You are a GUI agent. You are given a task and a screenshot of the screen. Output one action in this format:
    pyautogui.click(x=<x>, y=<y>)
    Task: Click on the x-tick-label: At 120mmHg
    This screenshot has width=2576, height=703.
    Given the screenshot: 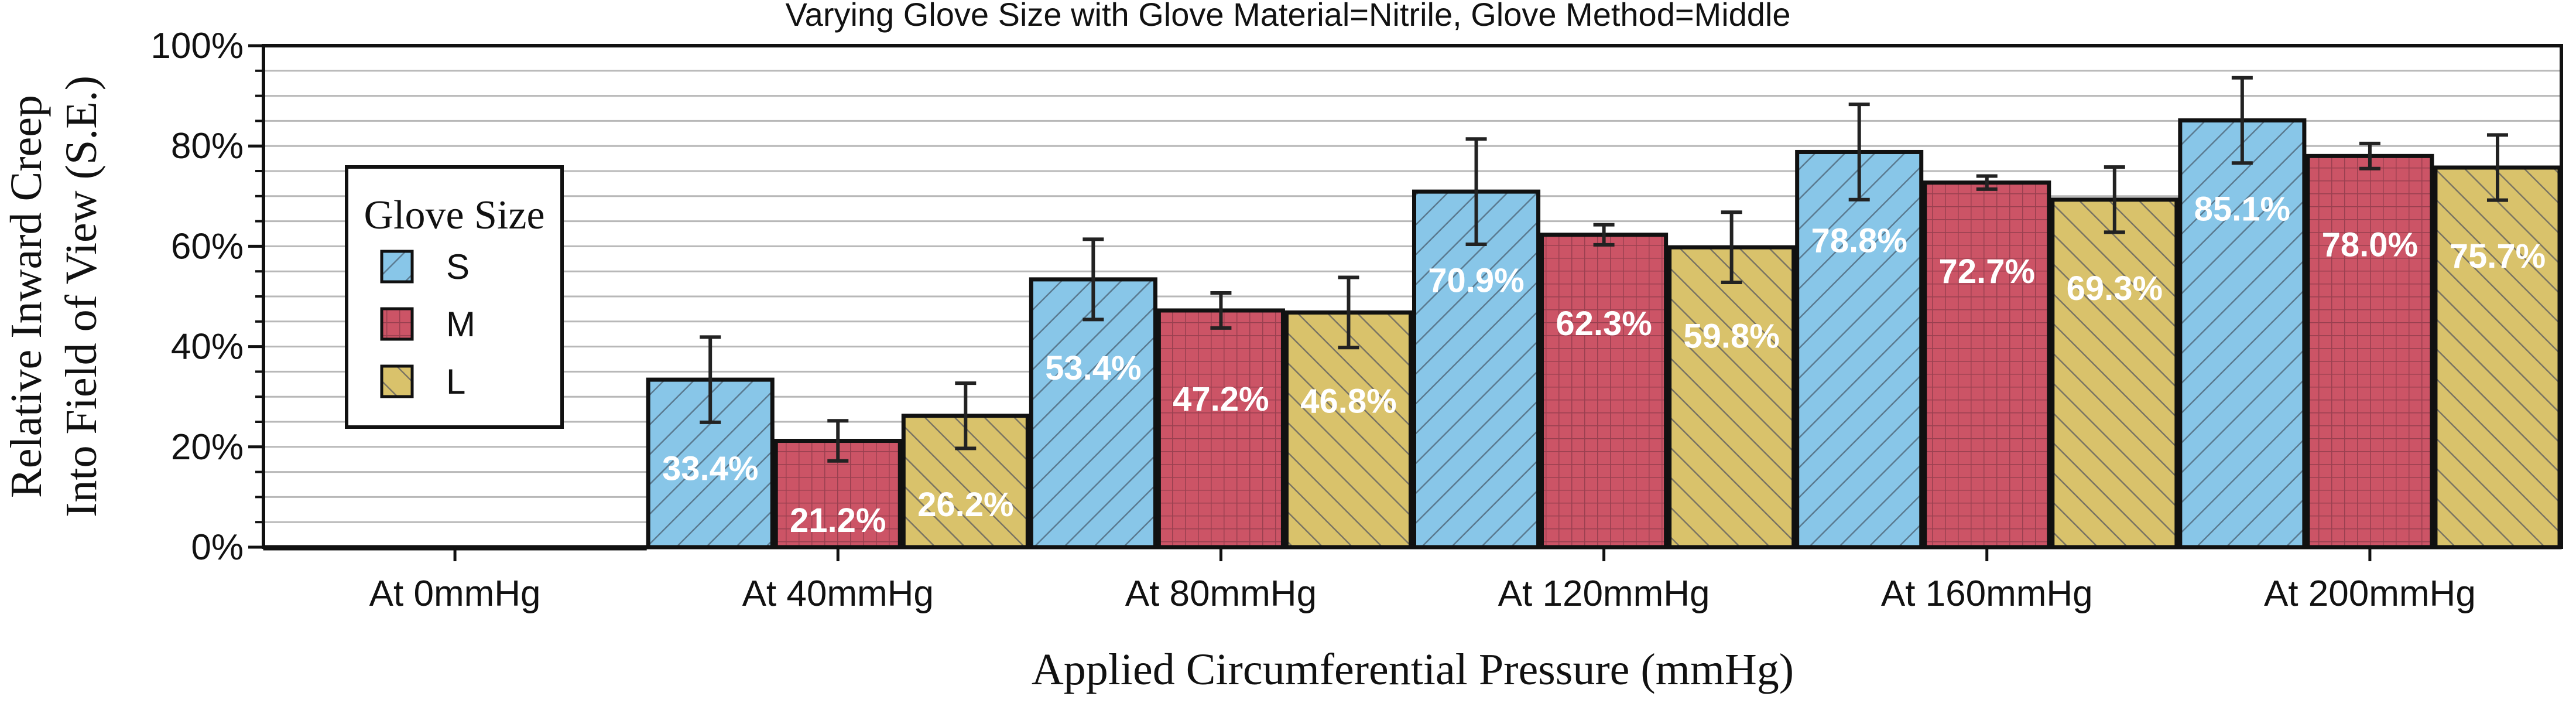 What is the action you would take?
    pyautogui.click(x=1604, y=594)
    